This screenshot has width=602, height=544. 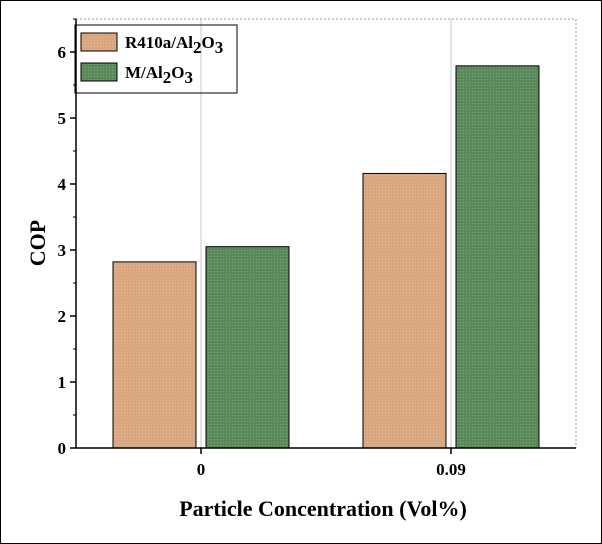 What do you see at coordinates (201, 469) in the screenshot?
I see `x-tick-label: 0` at bounding box center [201, 469].